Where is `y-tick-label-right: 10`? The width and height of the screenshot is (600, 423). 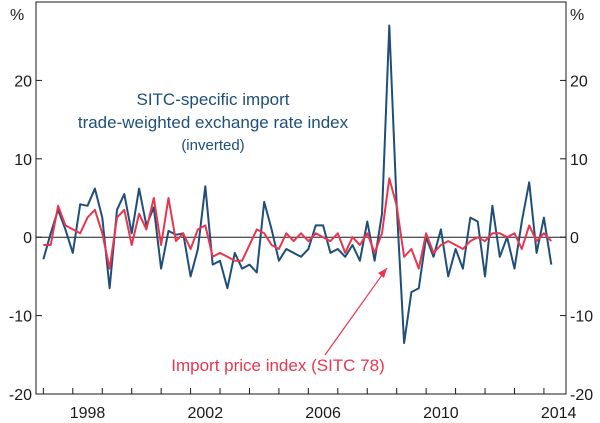 y-tick-label-right: 10 is located at coordinates (579, 160).